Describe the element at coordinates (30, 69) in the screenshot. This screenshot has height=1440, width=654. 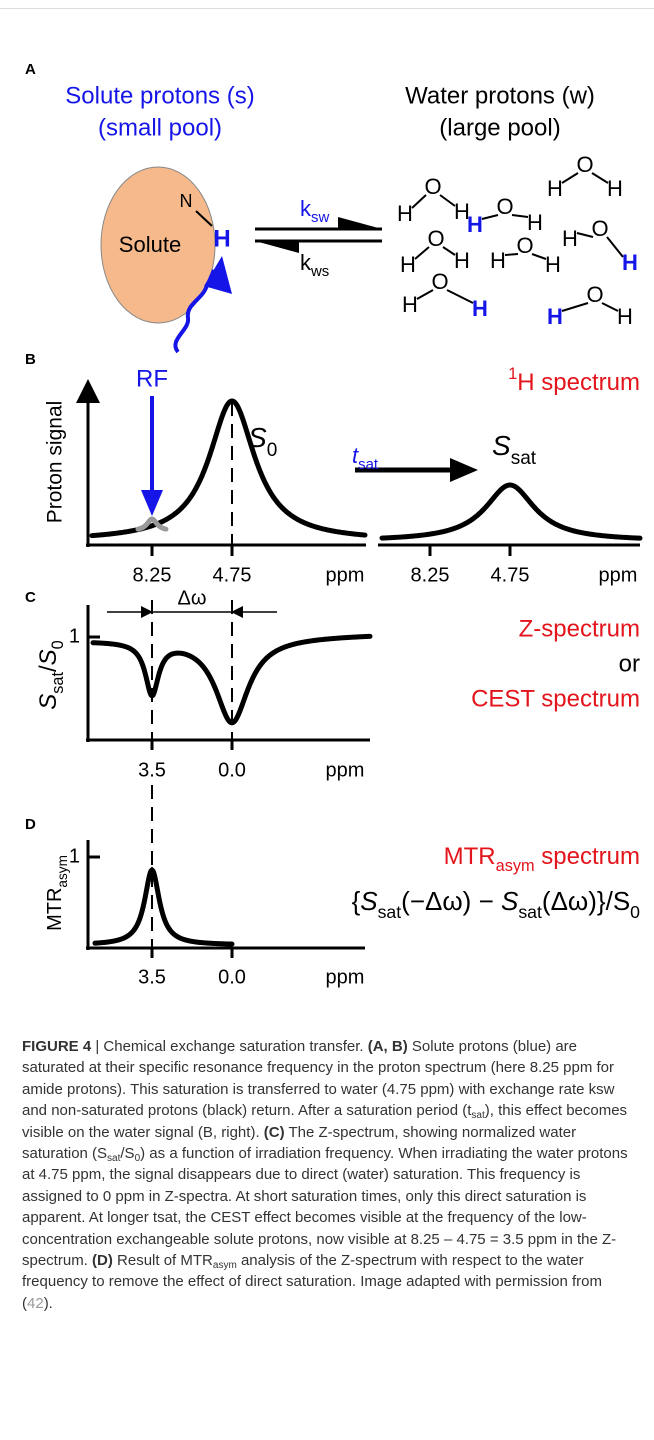
I see `panel-label: A` at that location.